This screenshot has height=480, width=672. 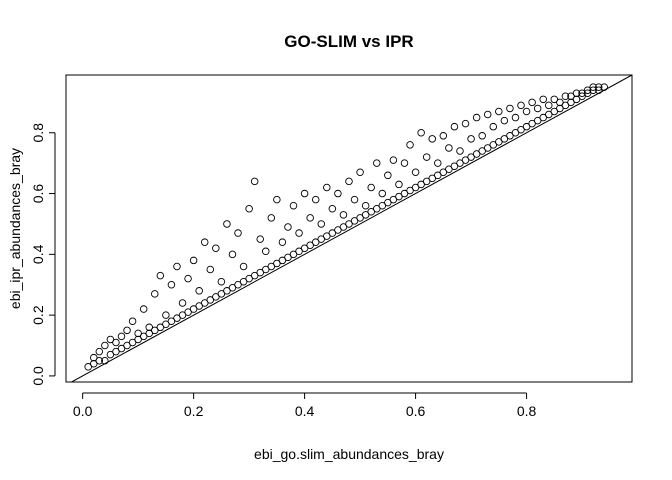 What do you see at coordinates (38, 254) in the screenshot?
I see `y-tick-label: 0.4` at bounding box center [38, 254].